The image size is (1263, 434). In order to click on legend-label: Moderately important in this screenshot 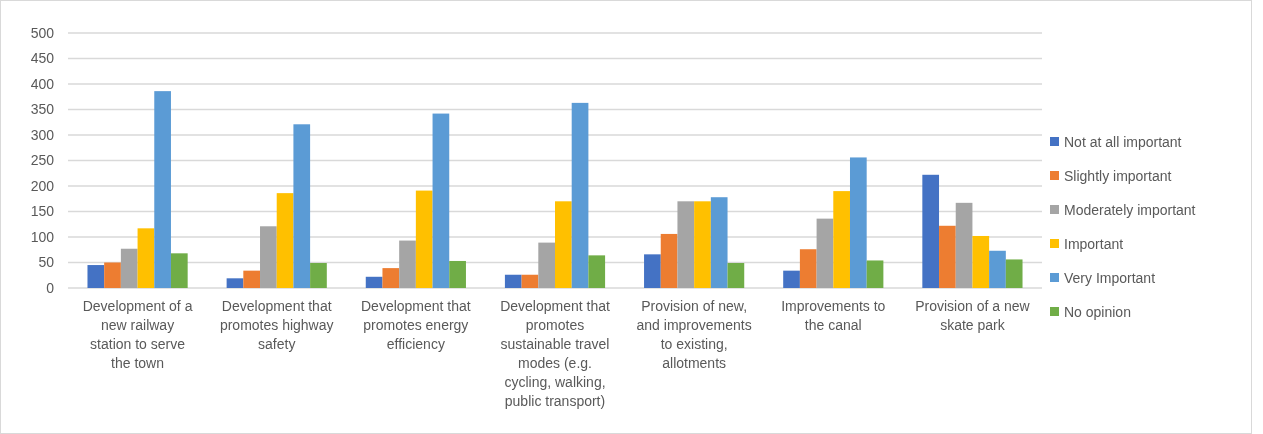, I will do `click(1130, 209)`.